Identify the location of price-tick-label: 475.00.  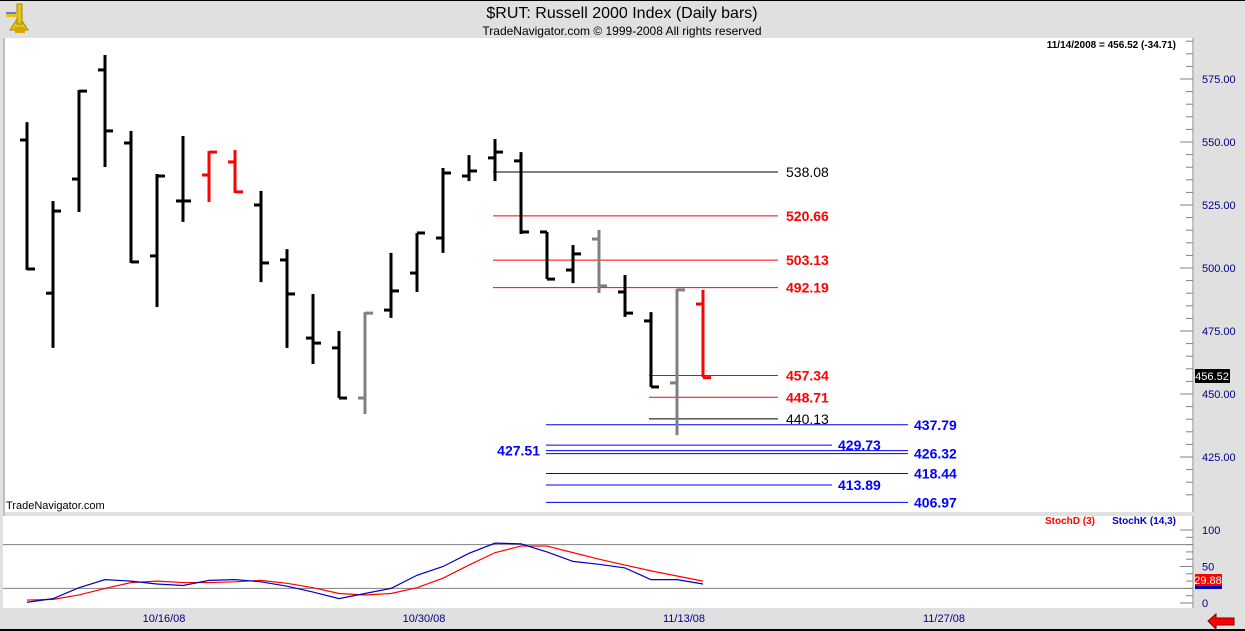
(1219, 332).